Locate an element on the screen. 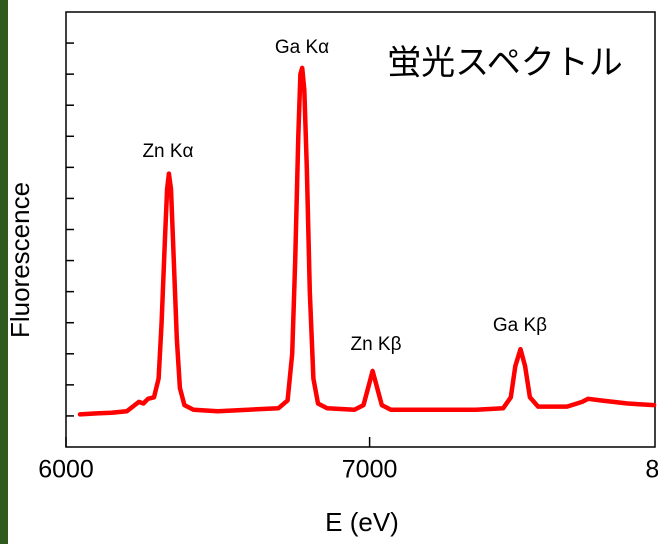 This screenshot has width=658, height=544. x-tick-label: 7000 is located at coordinates (370, 470).